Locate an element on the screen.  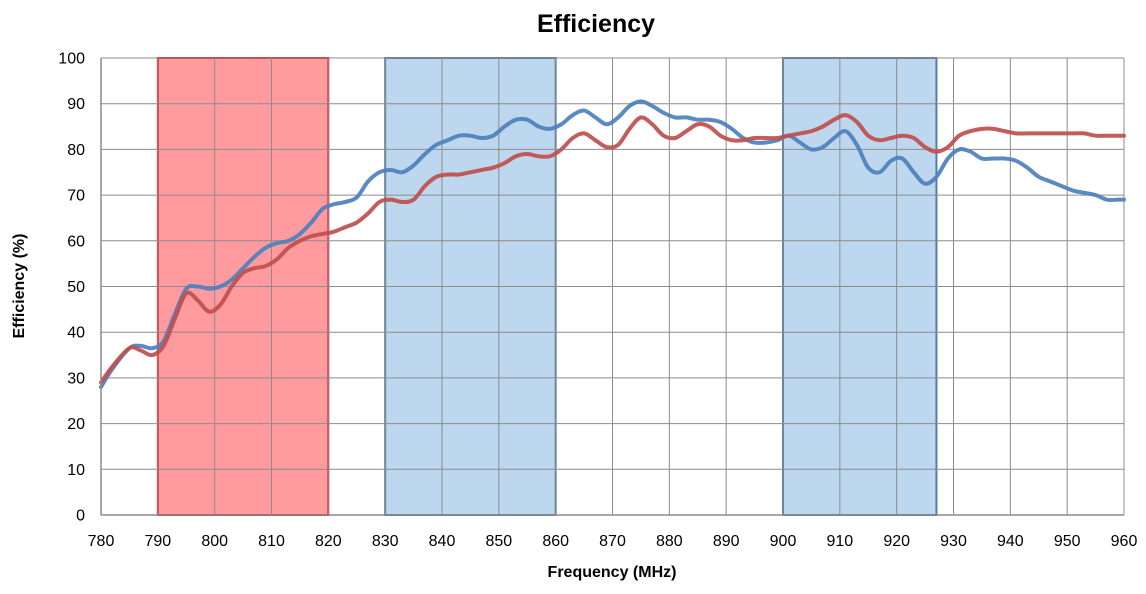
x-tick-label: 940 is located at coordinates (1010, 541).